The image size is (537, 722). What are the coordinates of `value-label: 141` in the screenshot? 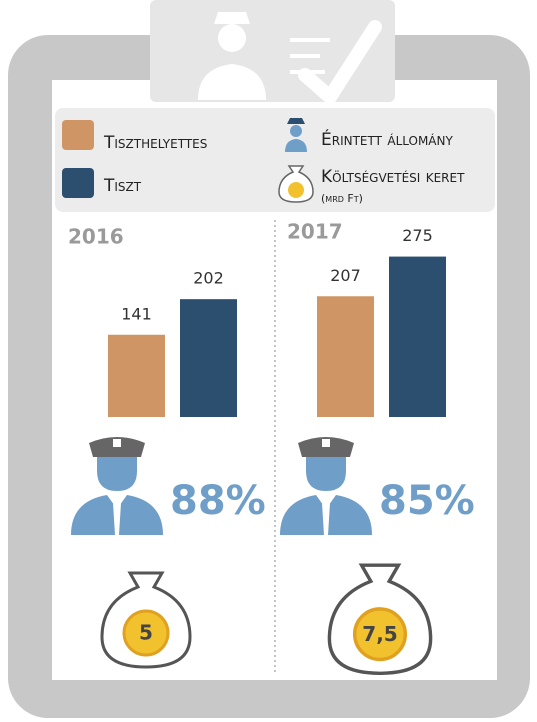 It's located at (136, 313).